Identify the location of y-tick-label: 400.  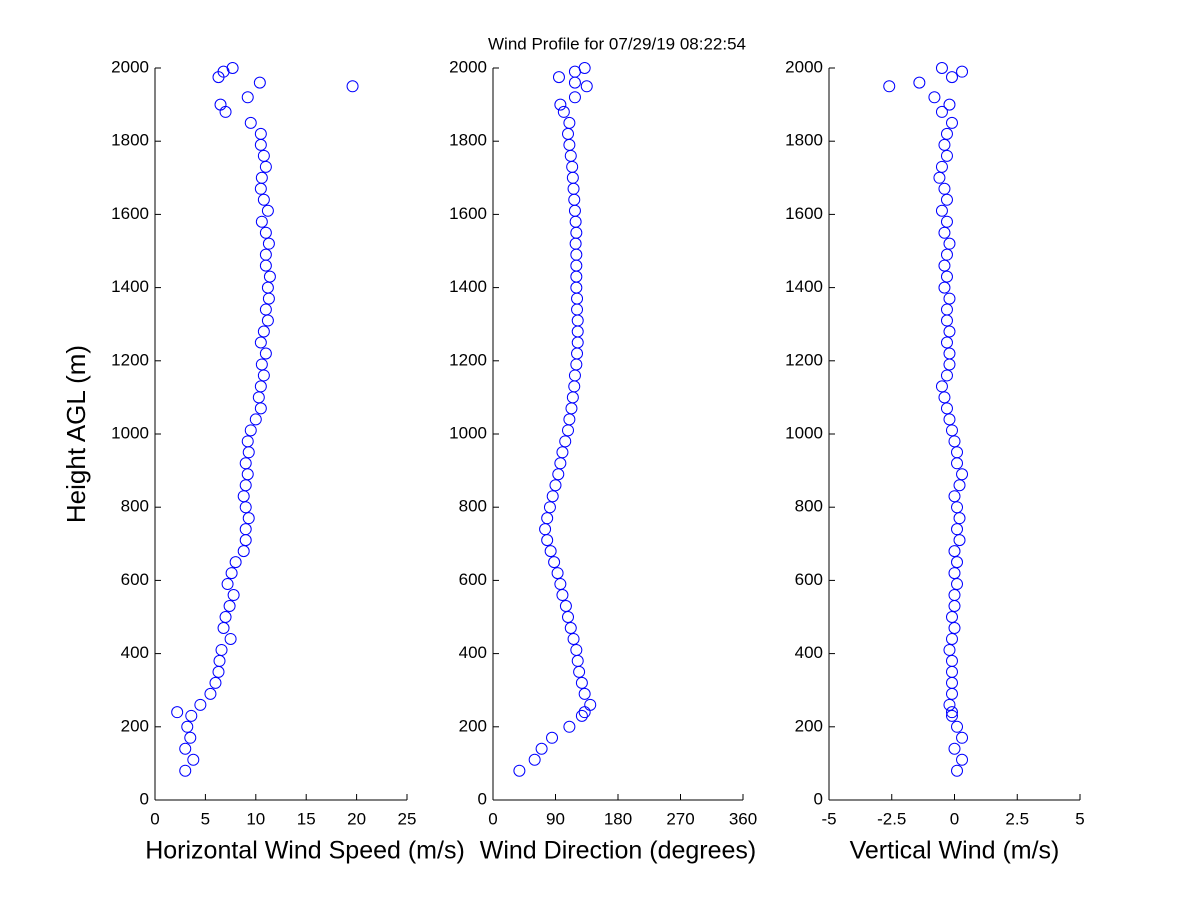
(135, 652).